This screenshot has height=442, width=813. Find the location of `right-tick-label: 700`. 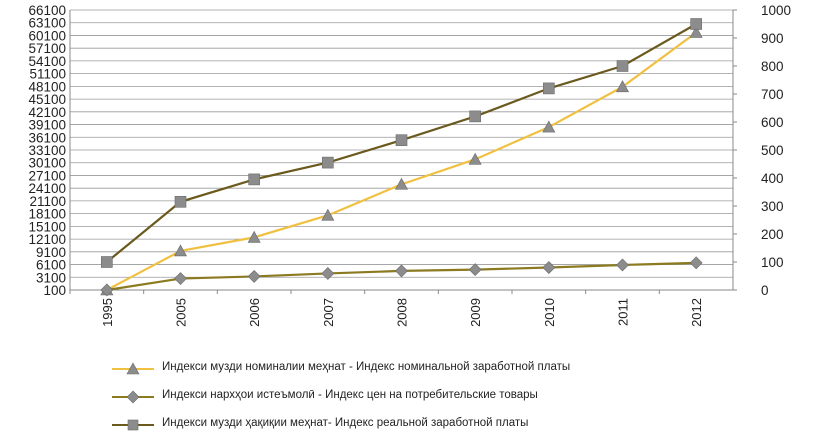

right-tick-label: 700 is located at coordinates (772, 94).